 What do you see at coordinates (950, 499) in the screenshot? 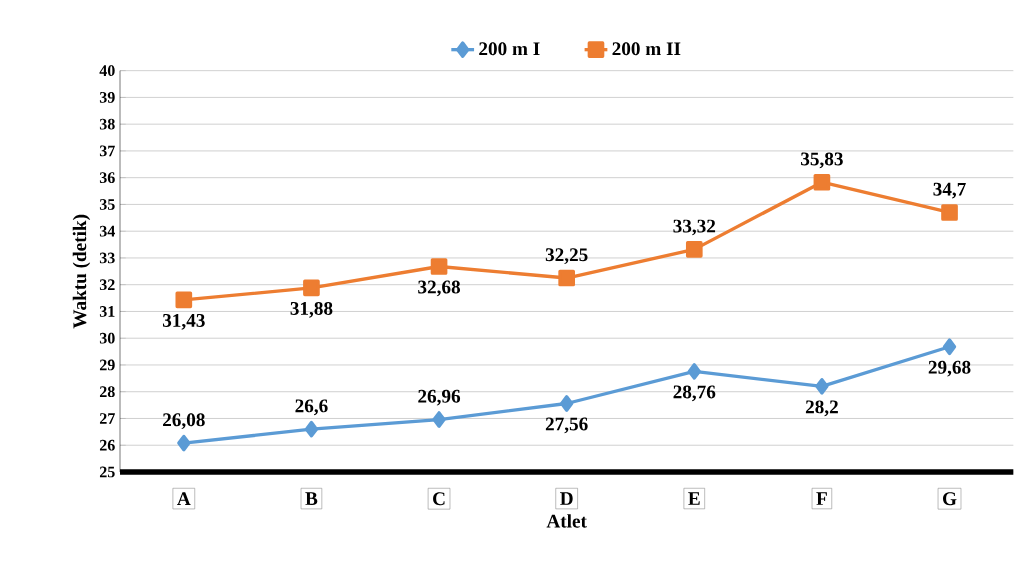
I see `x-tick-label: G` at bounding box center [950, 499].